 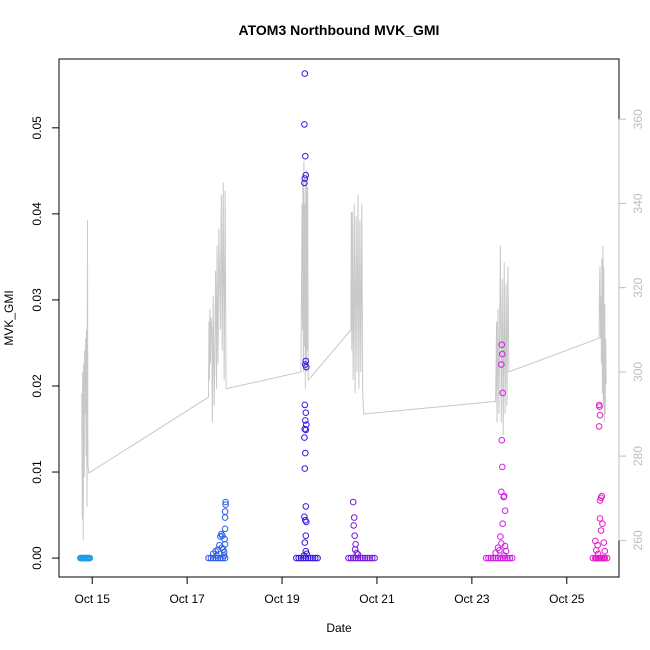 I want to click on x-tick-label: Oct 19, so click(x=282, y=599).